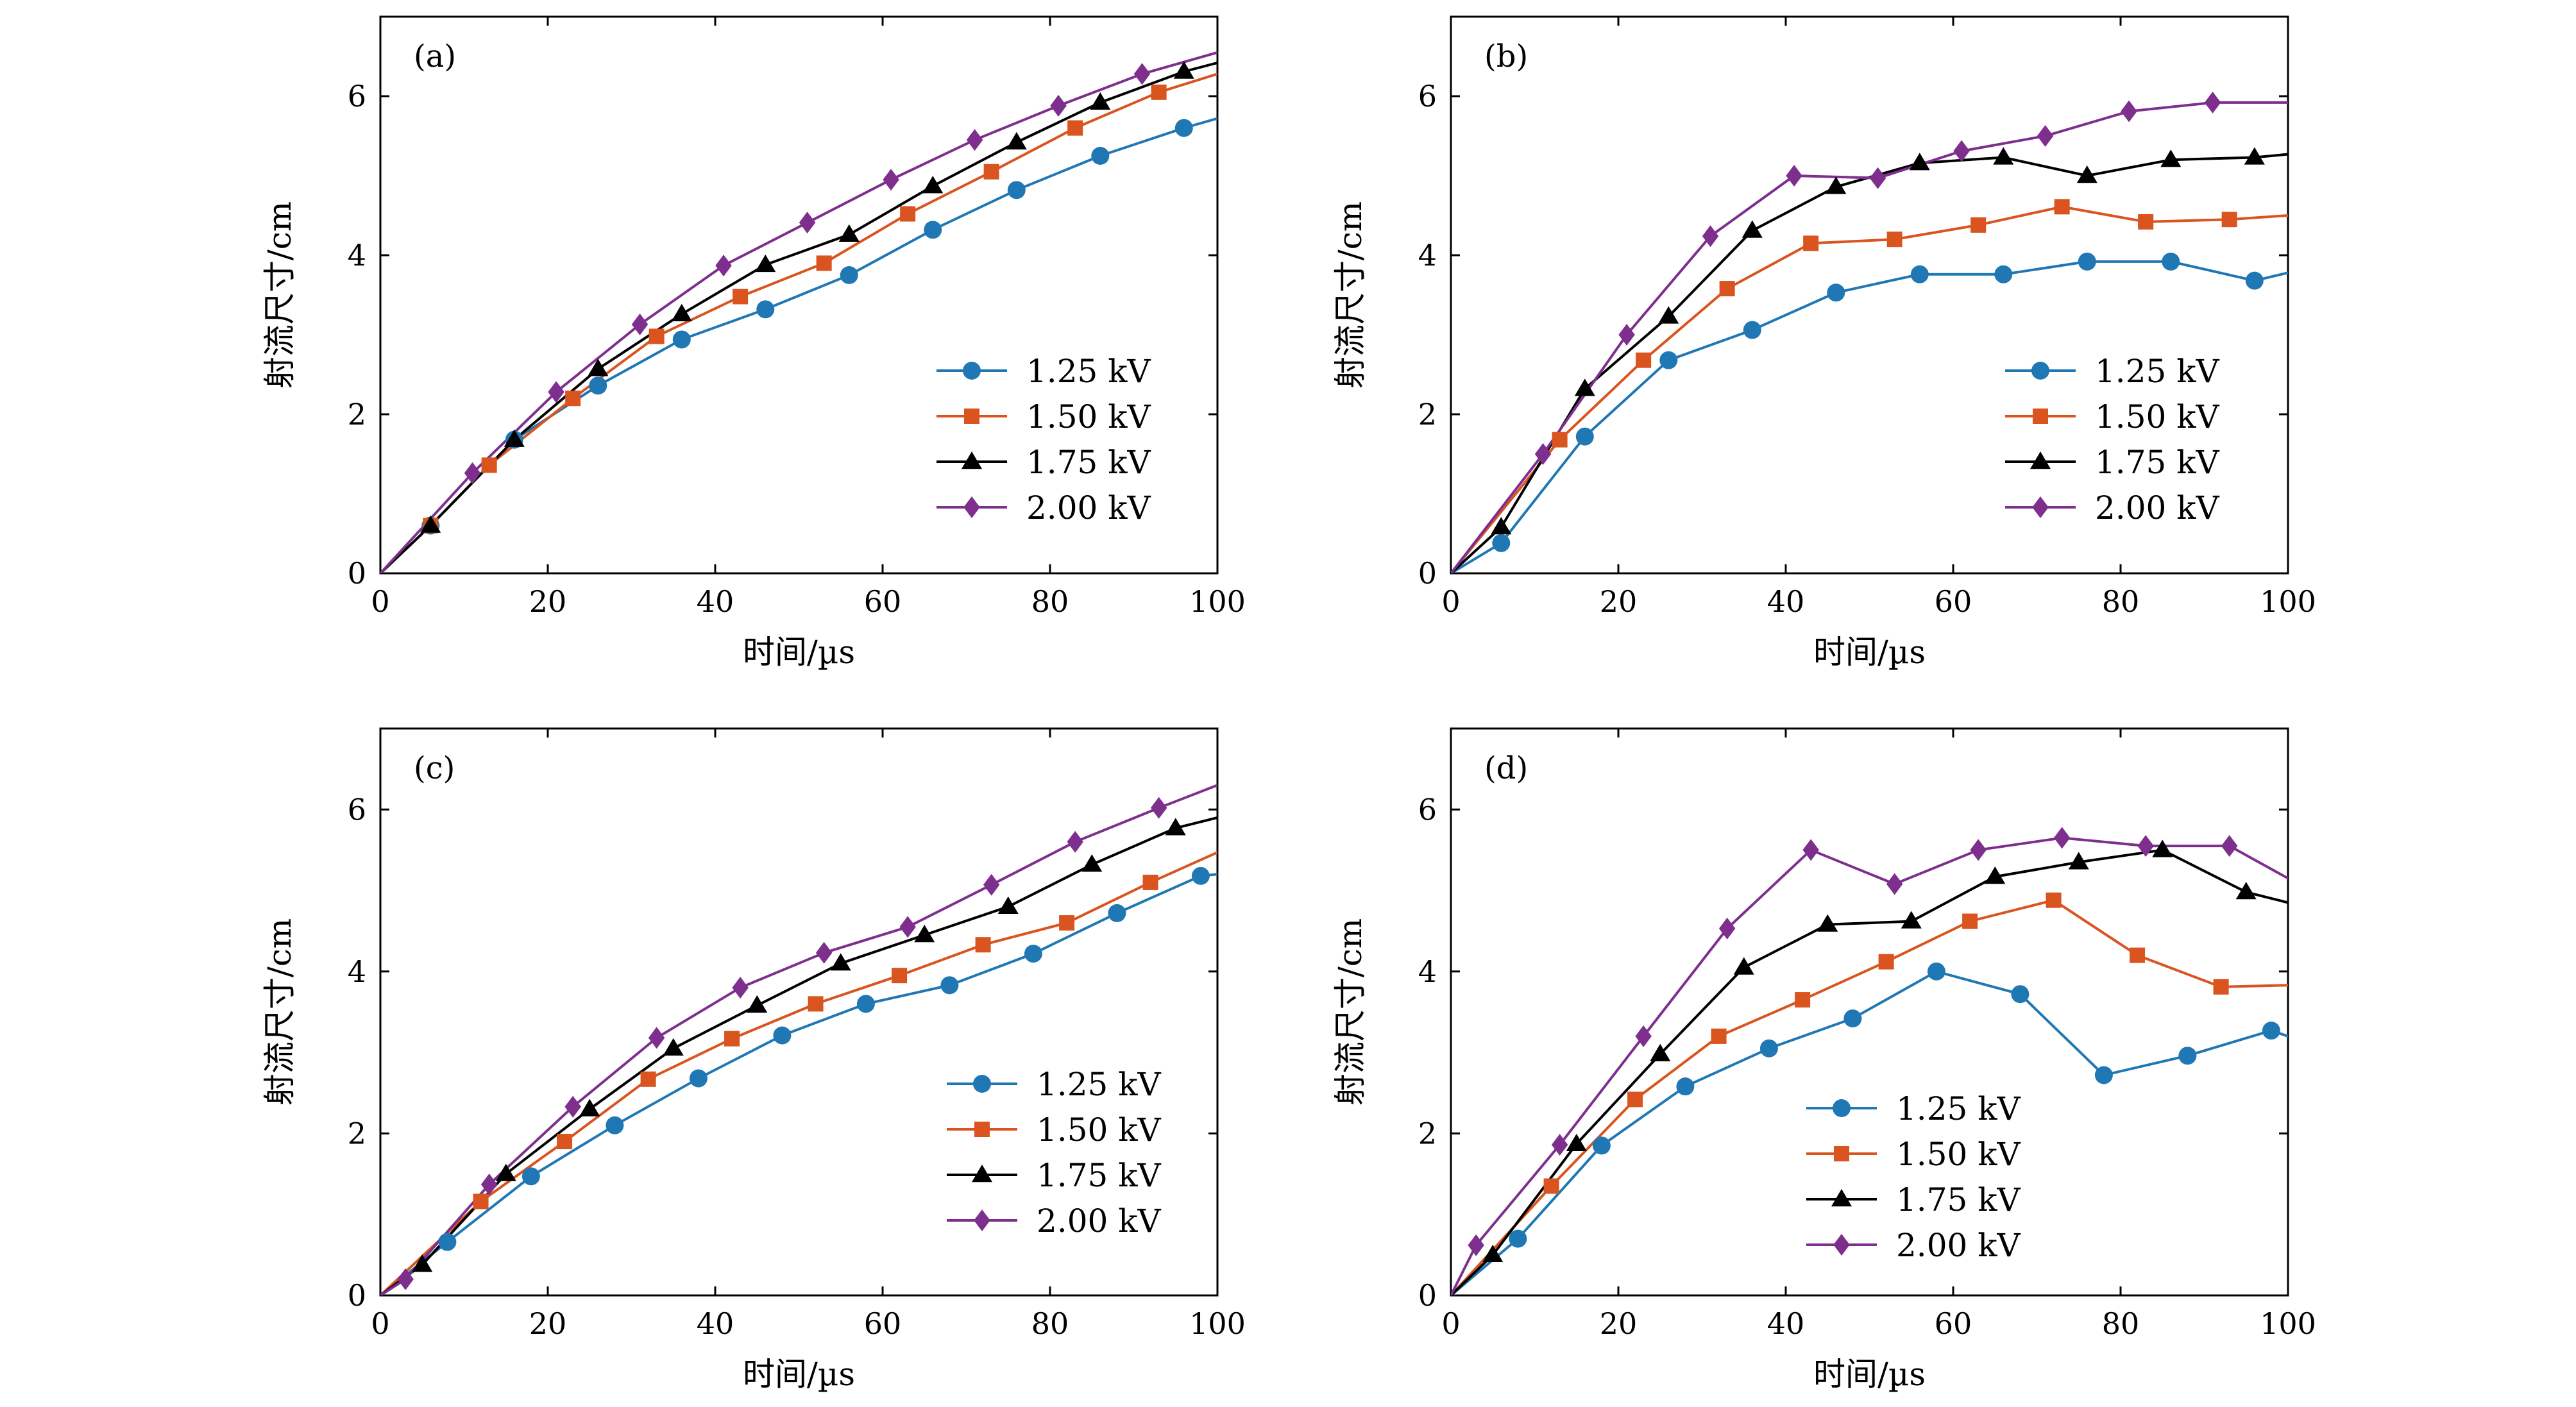  What do you see at coordinates (1427, 1133) in the screenshot?
I see `y-tick-label: 2` at bounding box center [1427, 1133].